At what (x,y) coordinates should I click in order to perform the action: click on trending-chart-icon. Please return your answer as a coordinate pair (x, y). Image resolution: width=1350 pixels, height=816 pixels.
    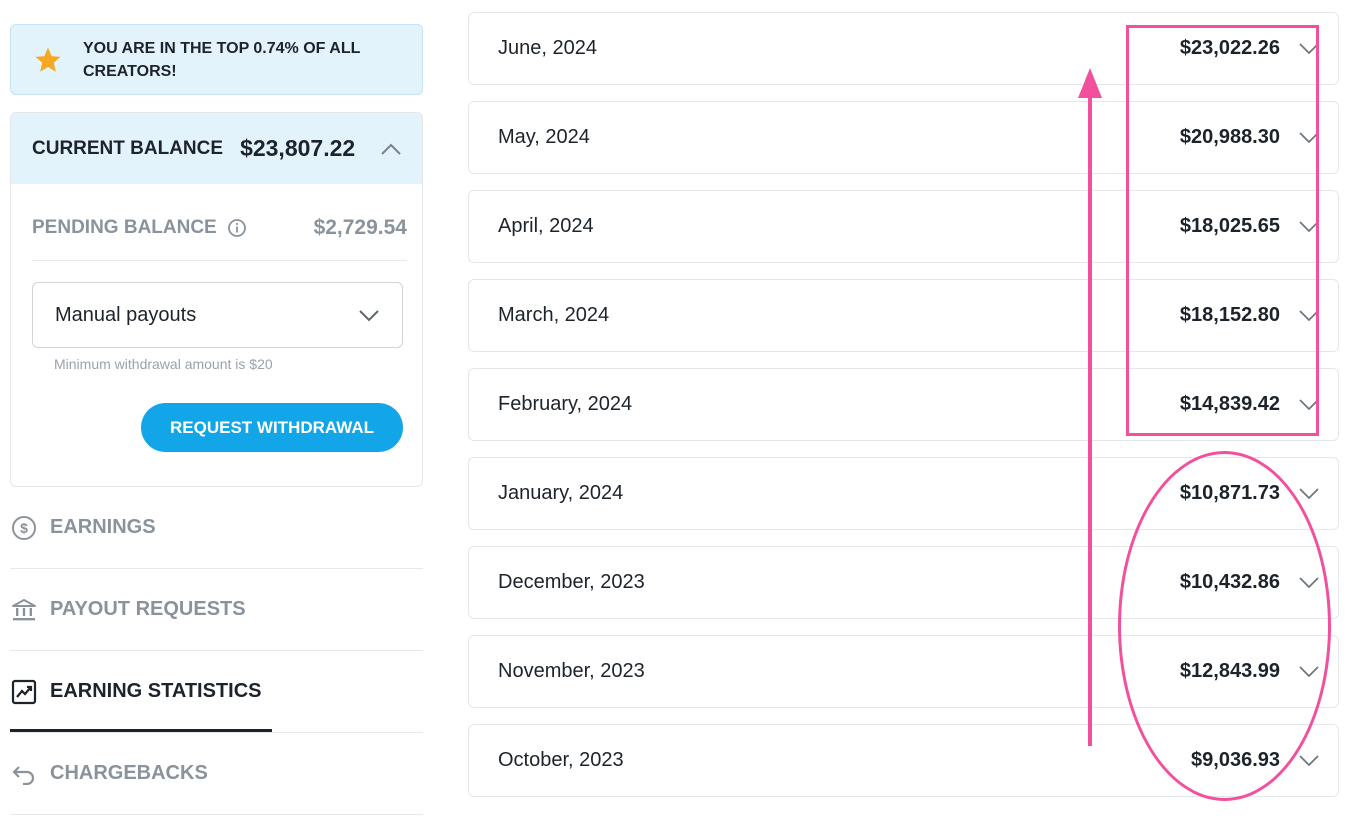
    Looking at the image, I should click on (24, 692).